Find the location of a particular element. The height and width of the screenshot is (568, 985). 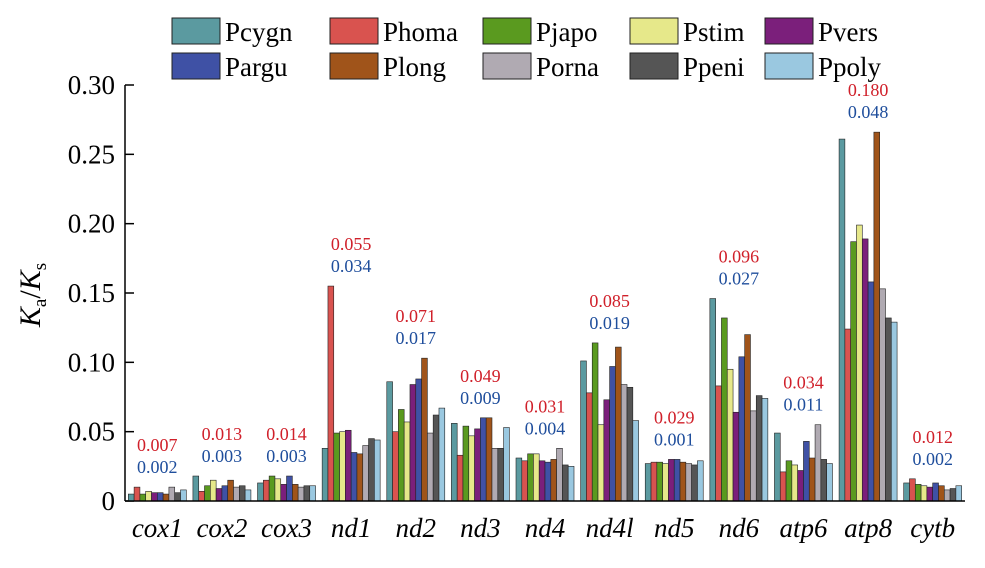

bar-atp8-Plong is located at coordinates (876, 316).